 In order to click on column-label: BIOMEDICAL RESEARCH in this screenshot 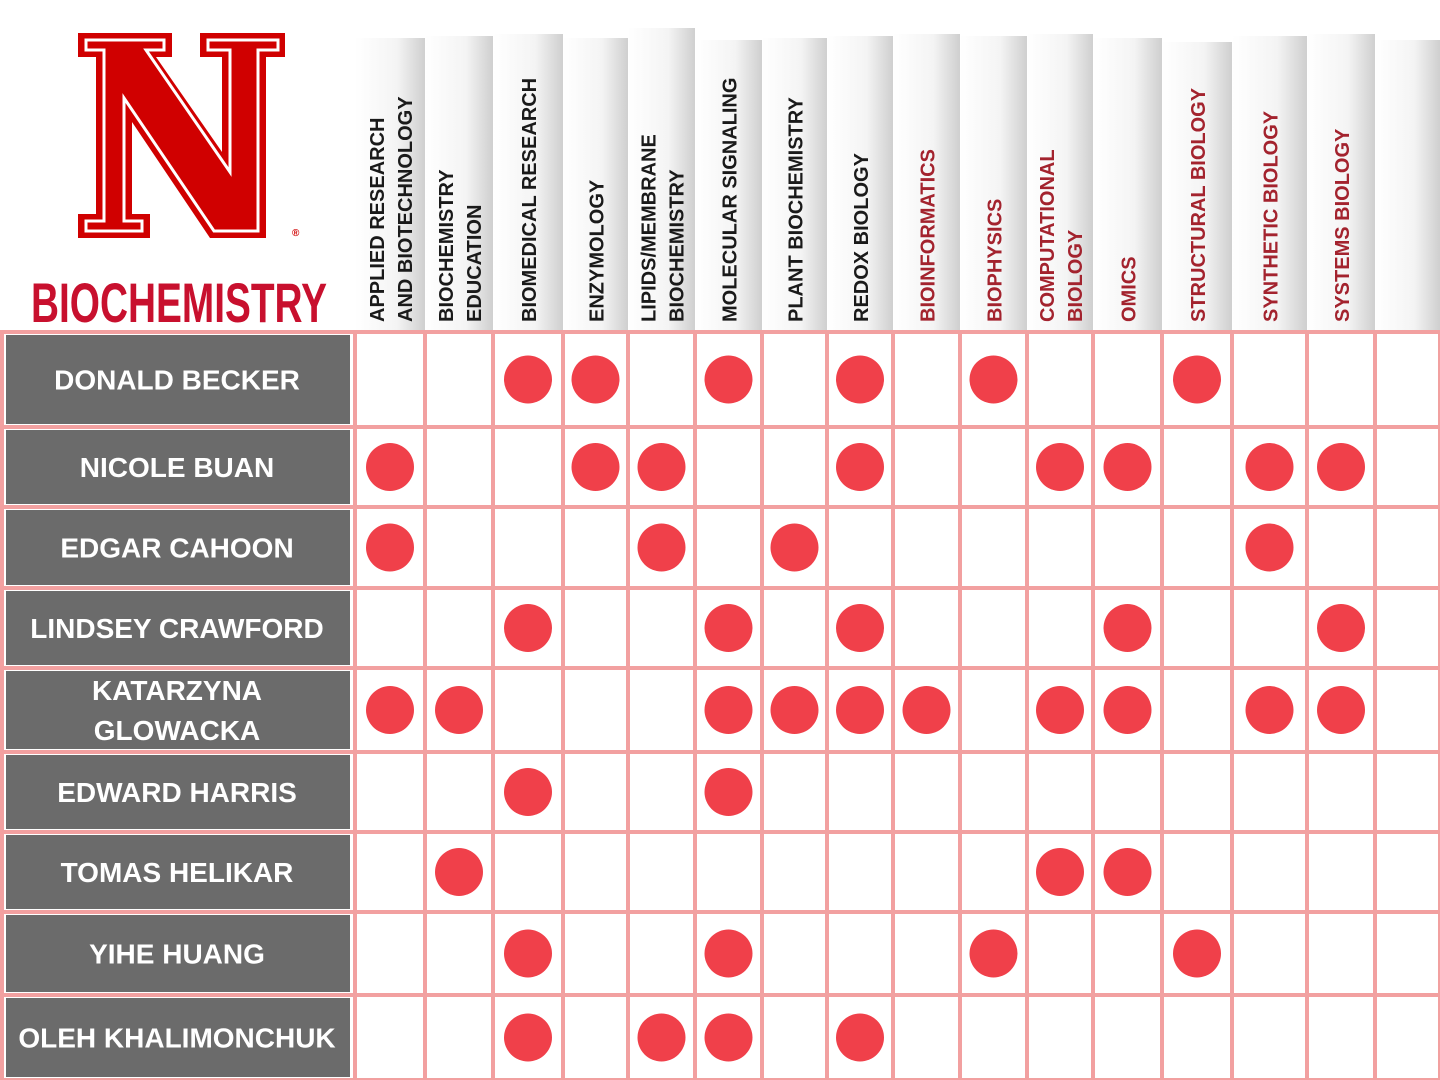, I will do `click(530, 200)`.